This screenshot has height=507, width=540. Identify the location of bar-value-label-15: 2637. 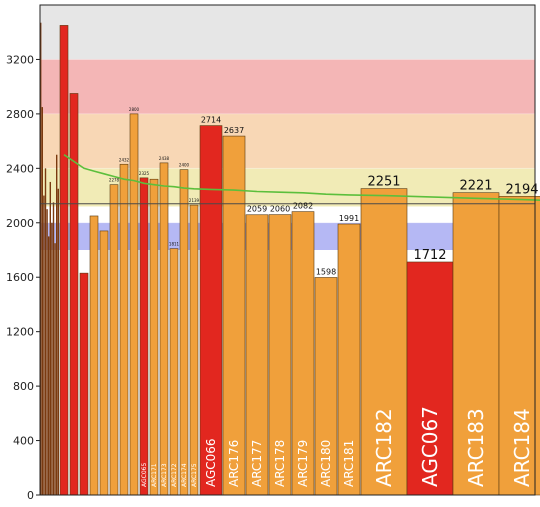
(234, 130).